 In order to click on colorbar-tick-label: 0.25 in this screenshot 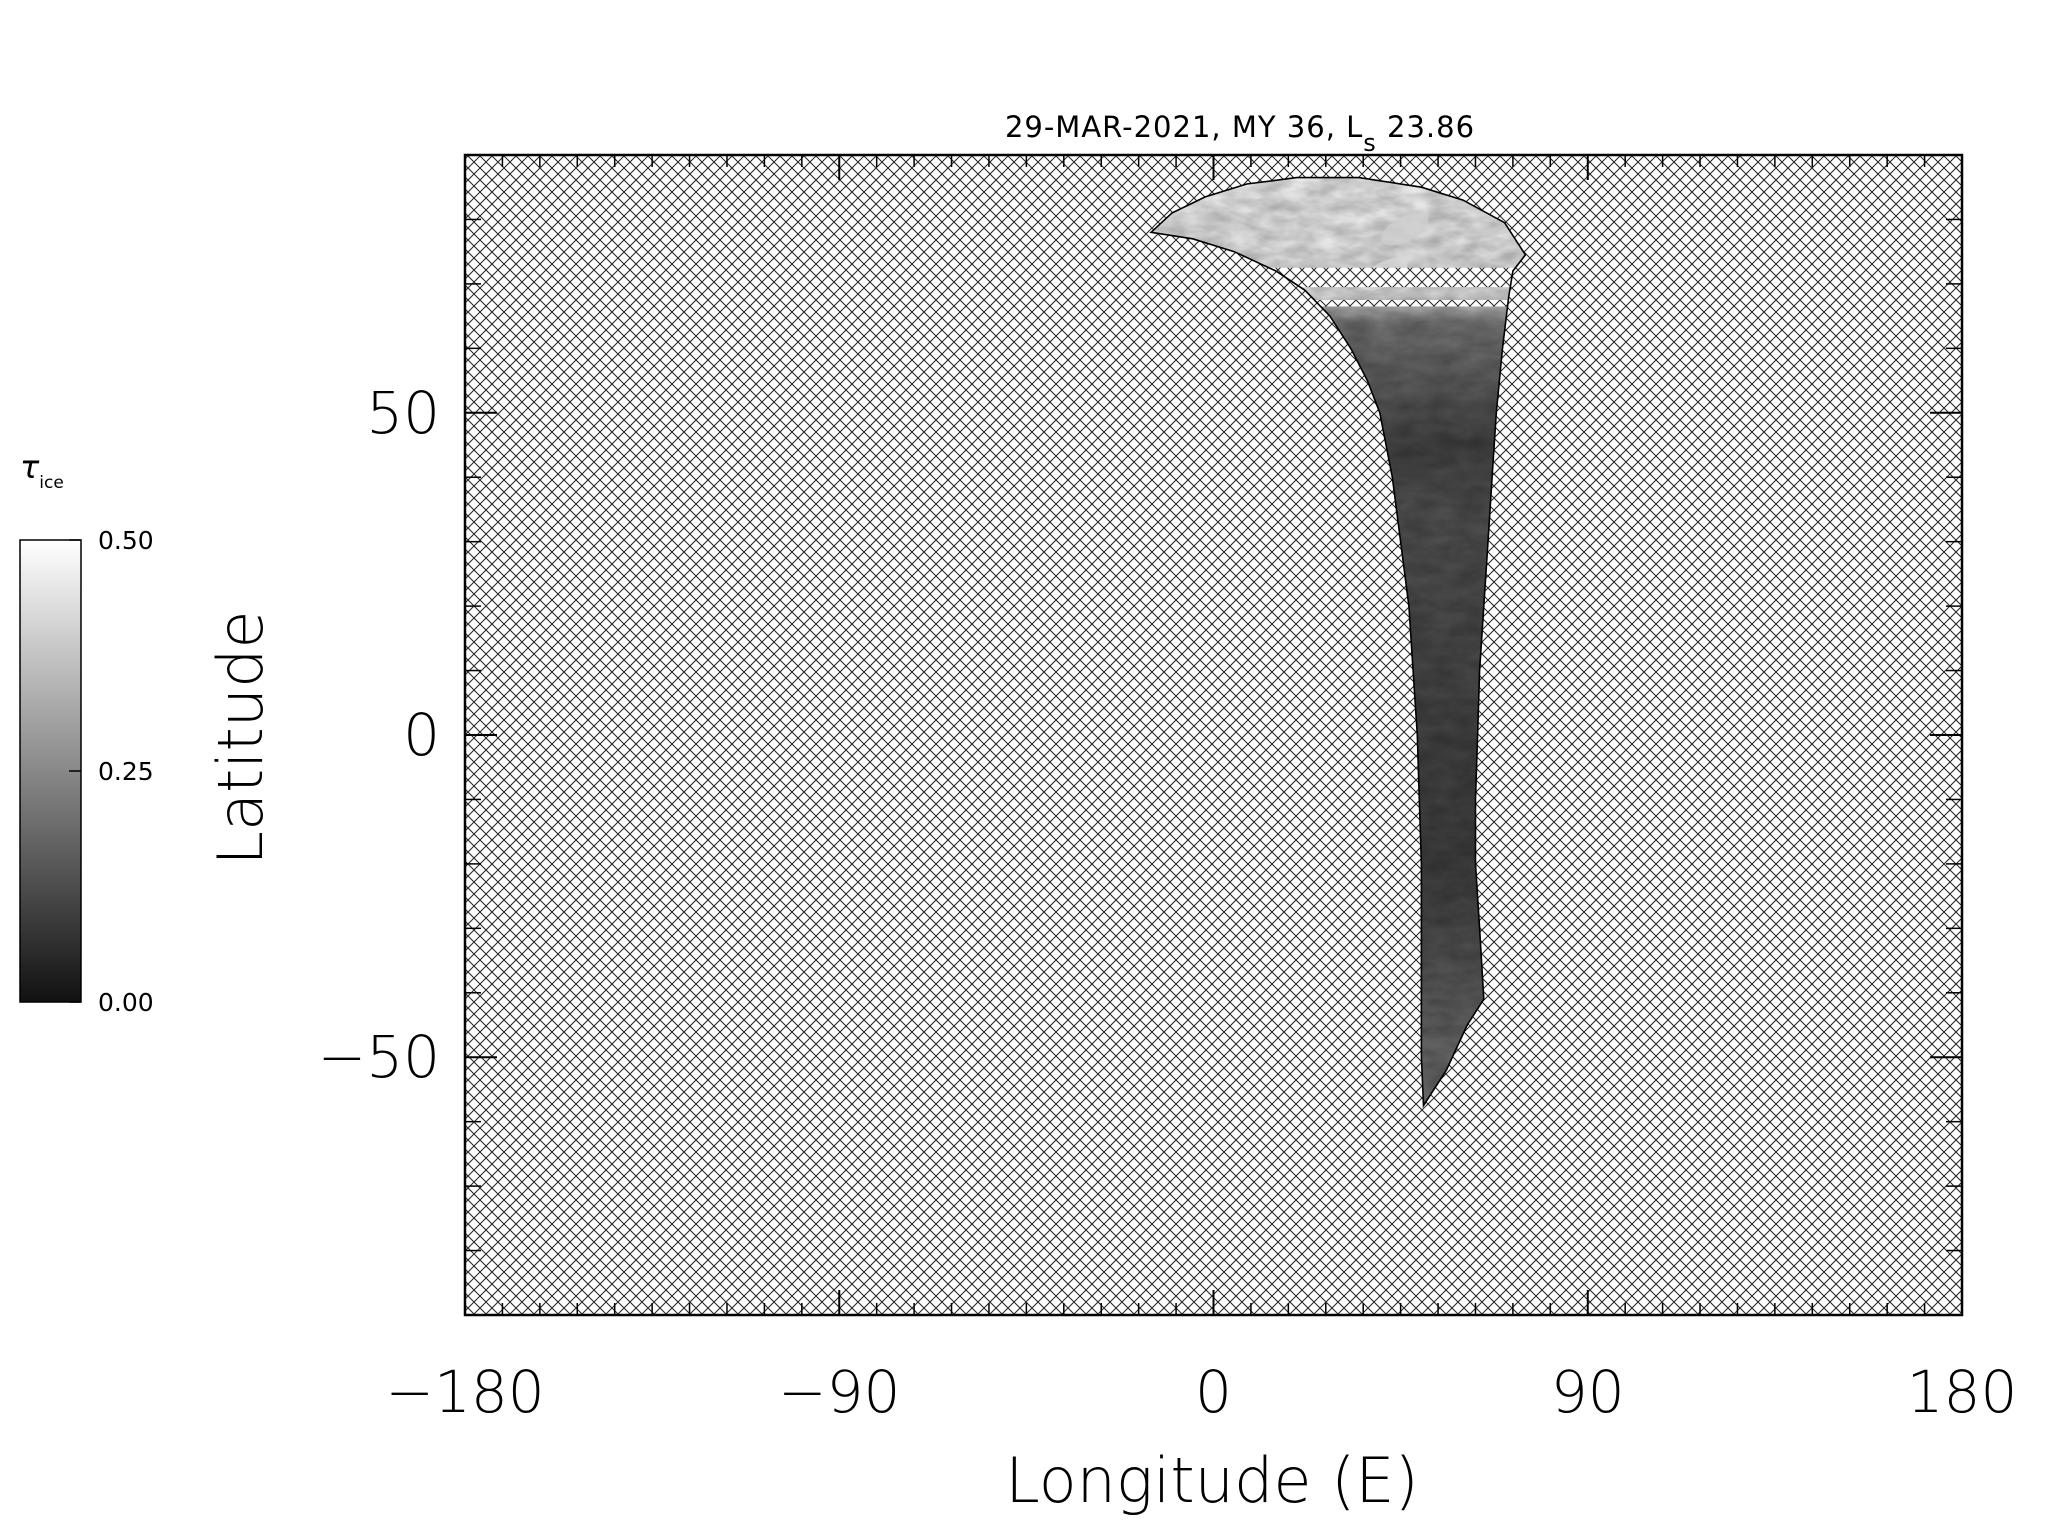, I will do `click(126, 771)`.